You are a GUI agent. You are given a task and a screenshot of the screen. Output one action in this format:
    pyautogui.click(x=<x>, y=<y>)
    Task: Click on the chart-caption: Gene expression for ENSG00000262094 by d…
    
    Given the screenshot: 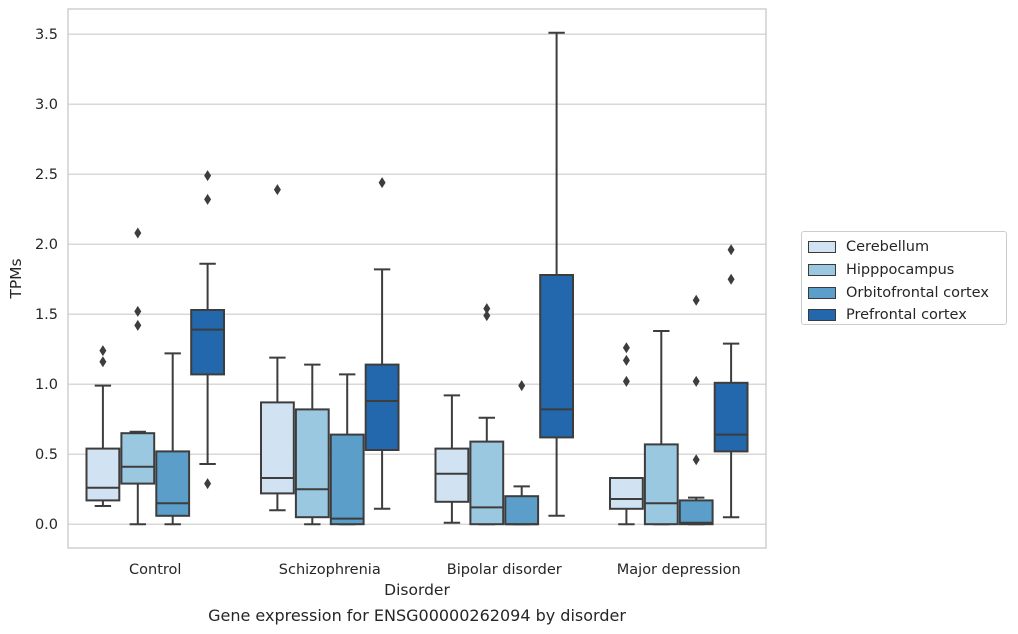 What is the action you would take?
    pyautogui.click(x=417, y=615)
    